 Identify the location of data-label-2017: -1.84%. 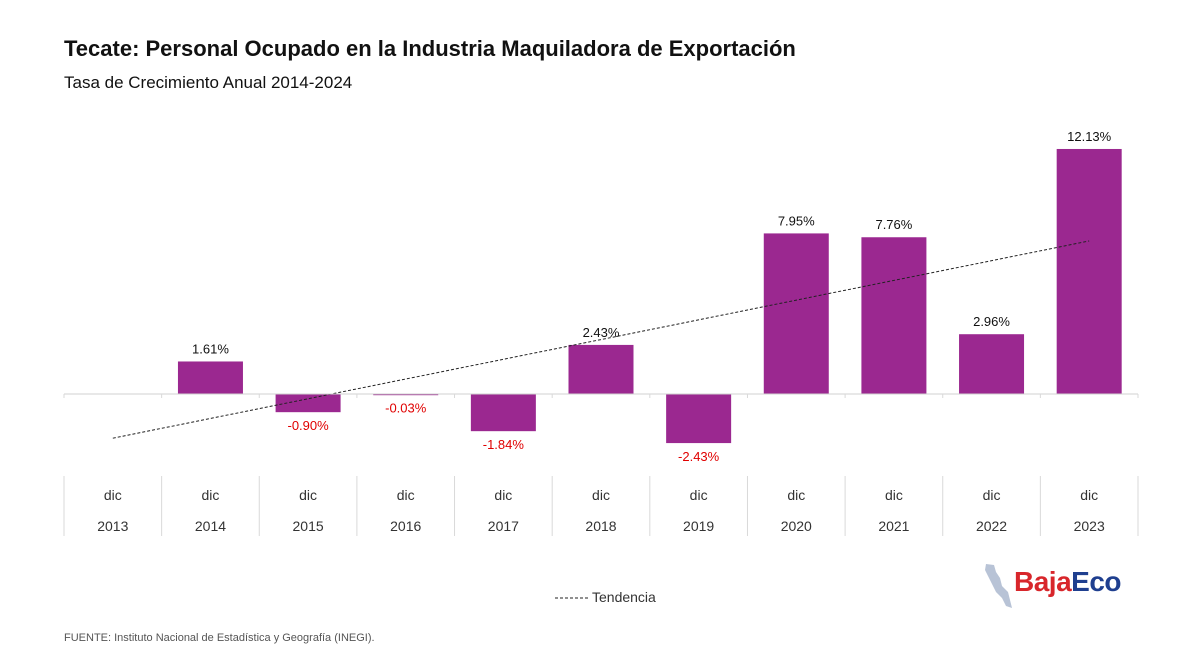
(504, 444).